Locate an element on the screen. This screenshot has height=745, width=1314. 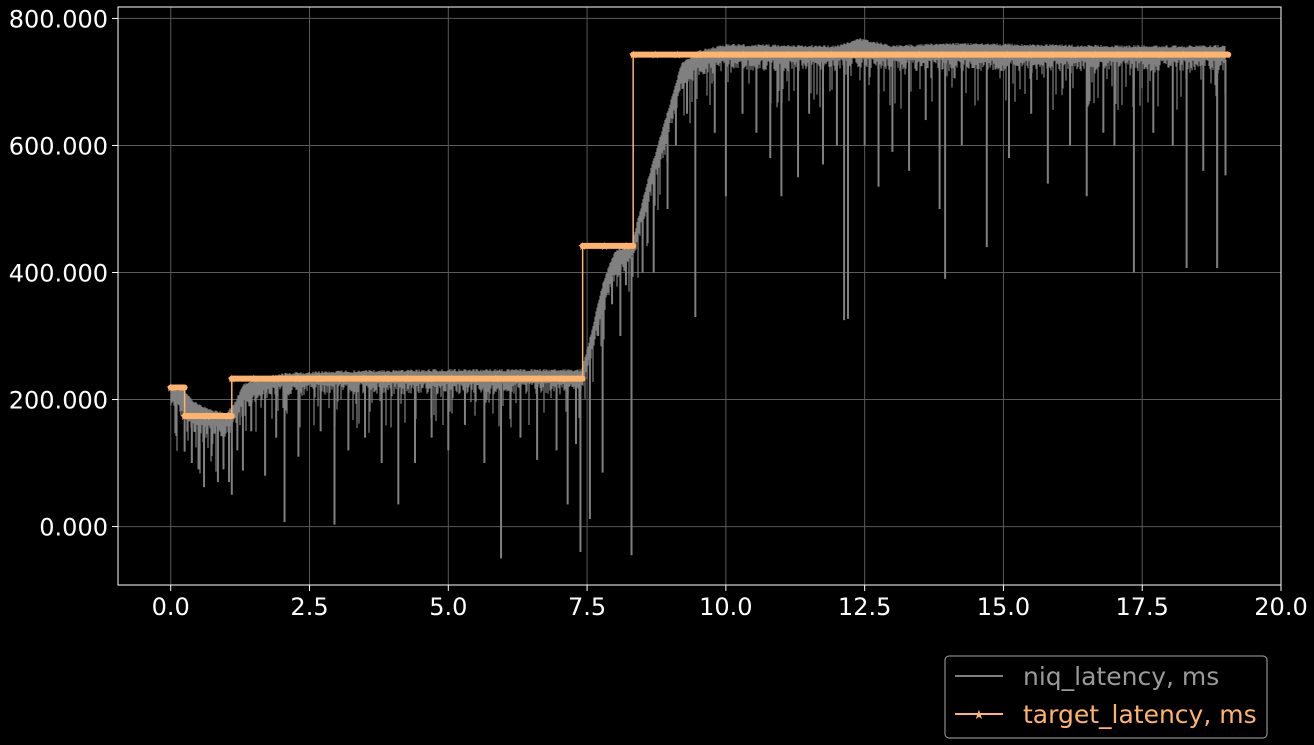
legend: niq_latency, ms ★ target_latency, ms is located at coordinates (1106, 697).